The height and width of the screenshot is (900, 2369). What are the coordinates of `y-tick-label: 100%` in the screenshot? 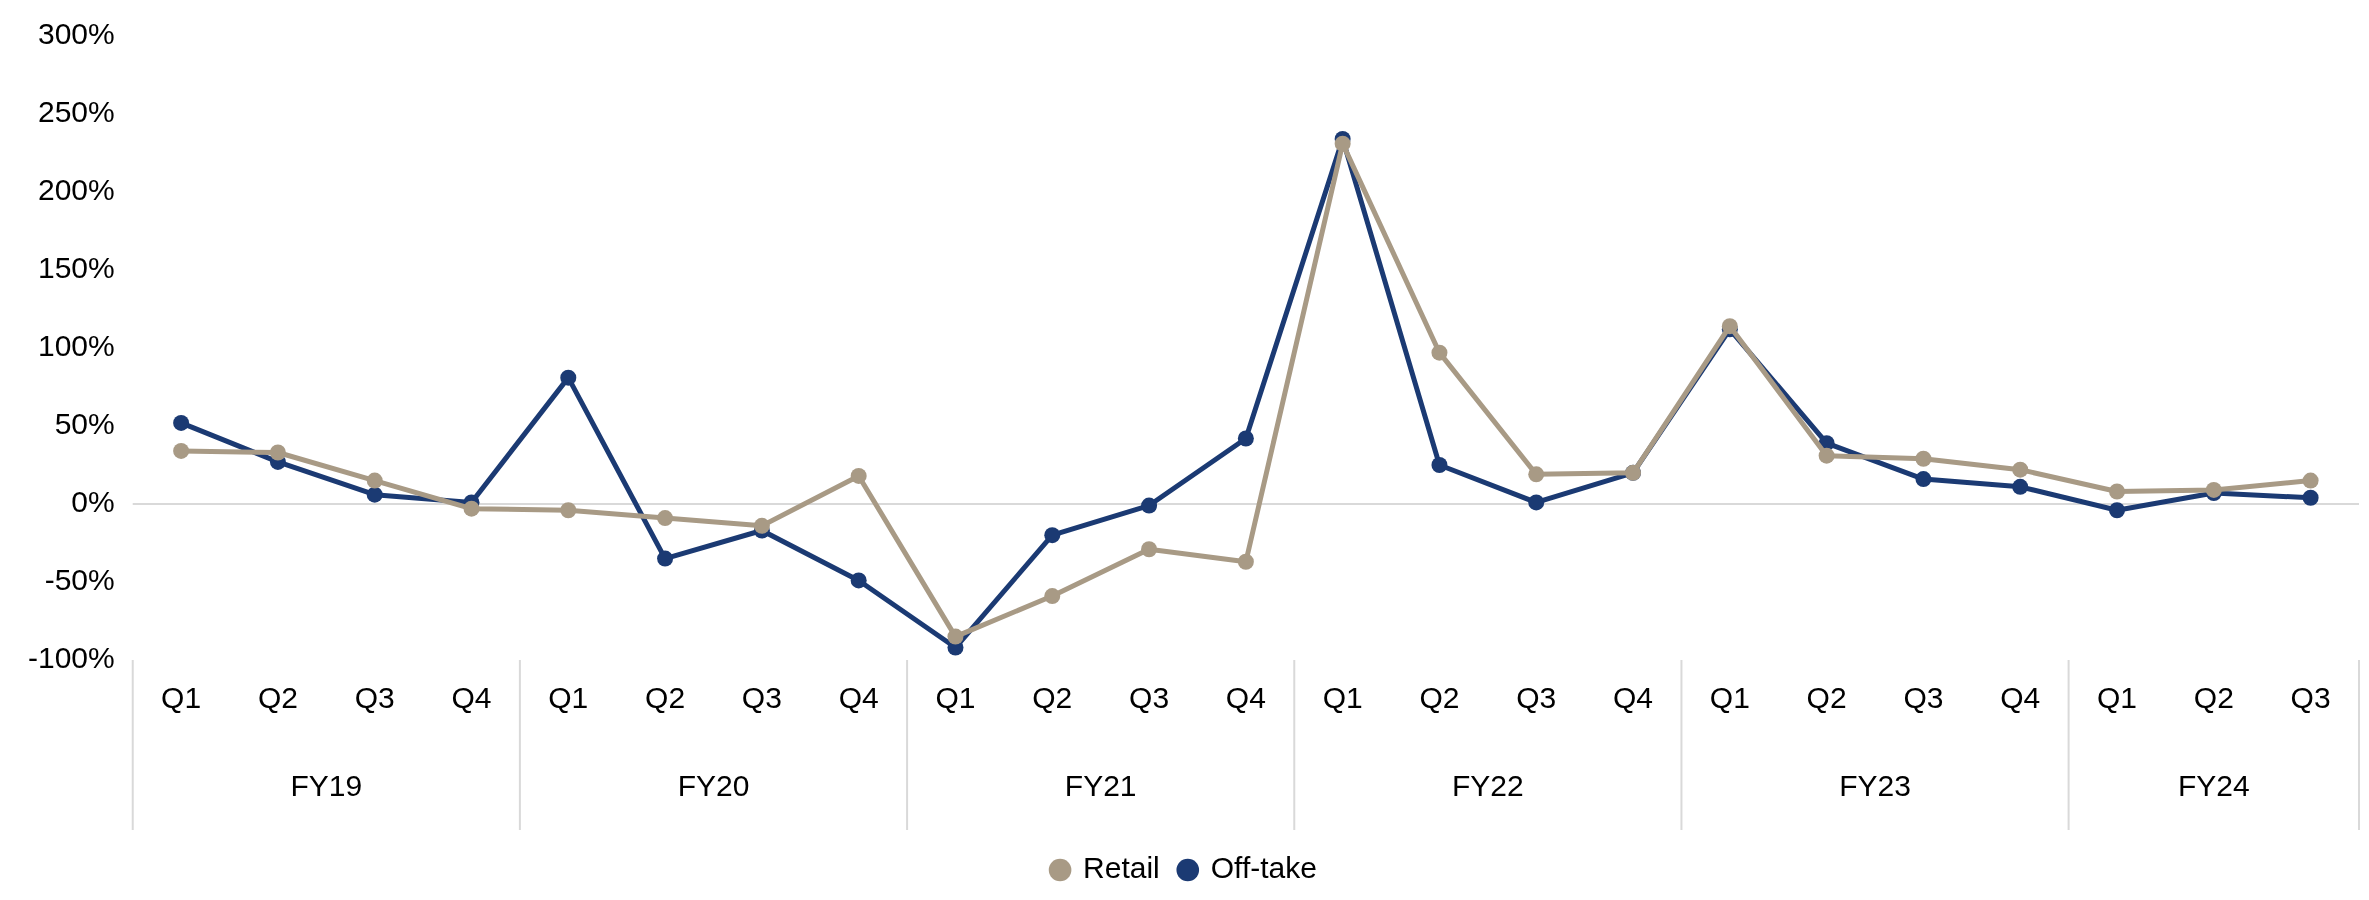 It's located at (76, 346).